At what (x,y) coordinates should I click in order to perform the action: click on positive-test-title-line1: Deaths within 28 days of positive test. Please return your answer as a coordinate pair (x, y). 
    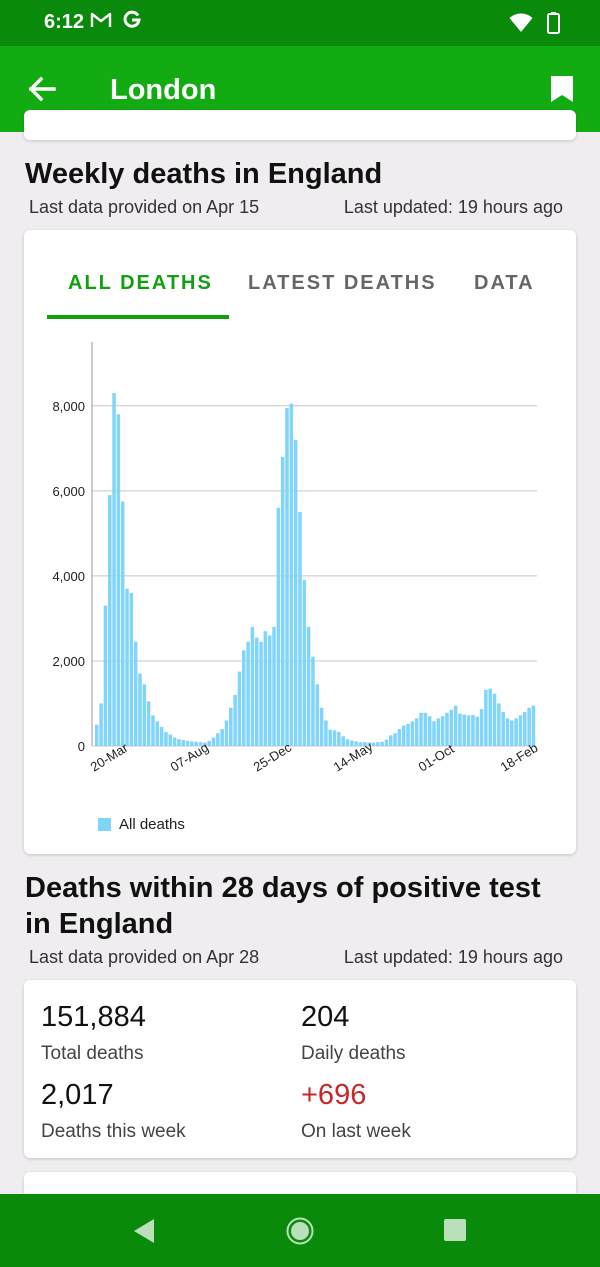
    Looking at the image, I should click on (283, 888).